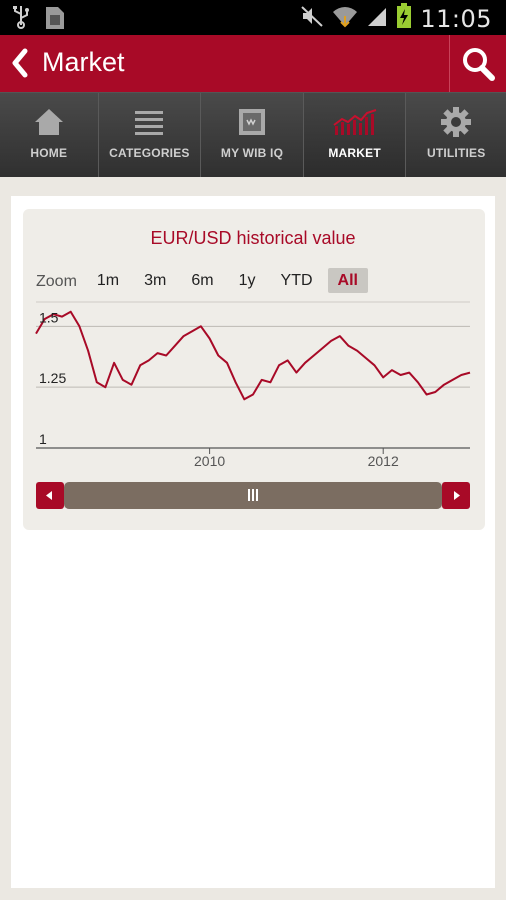  I want to click on tab-utilities: UTILITIES, so click(456, 135).